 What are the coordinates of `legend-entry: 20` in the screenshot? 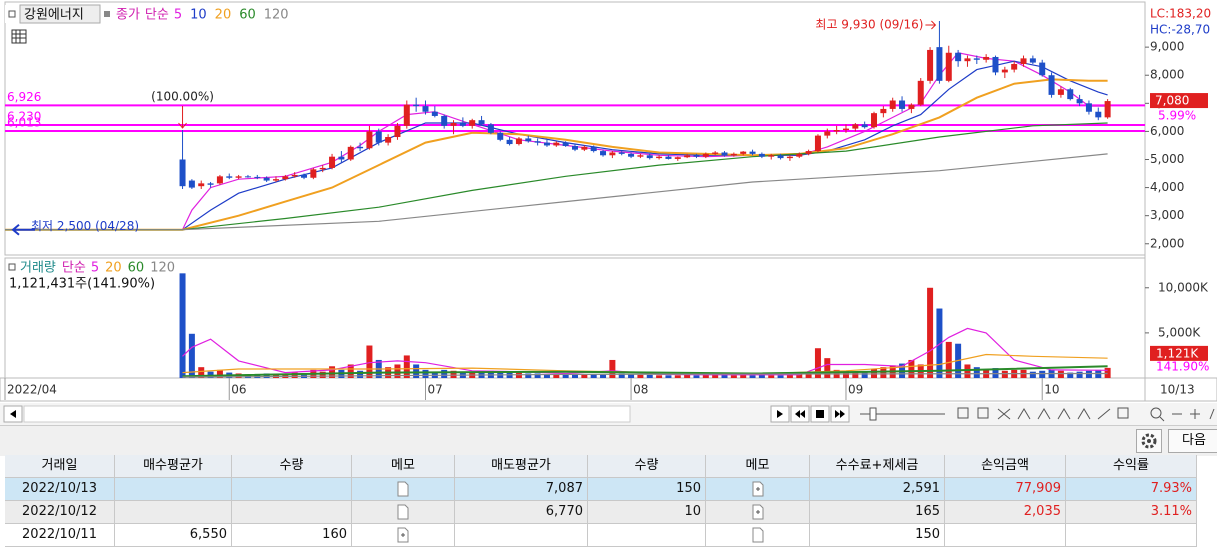 It's located at (113, 268).